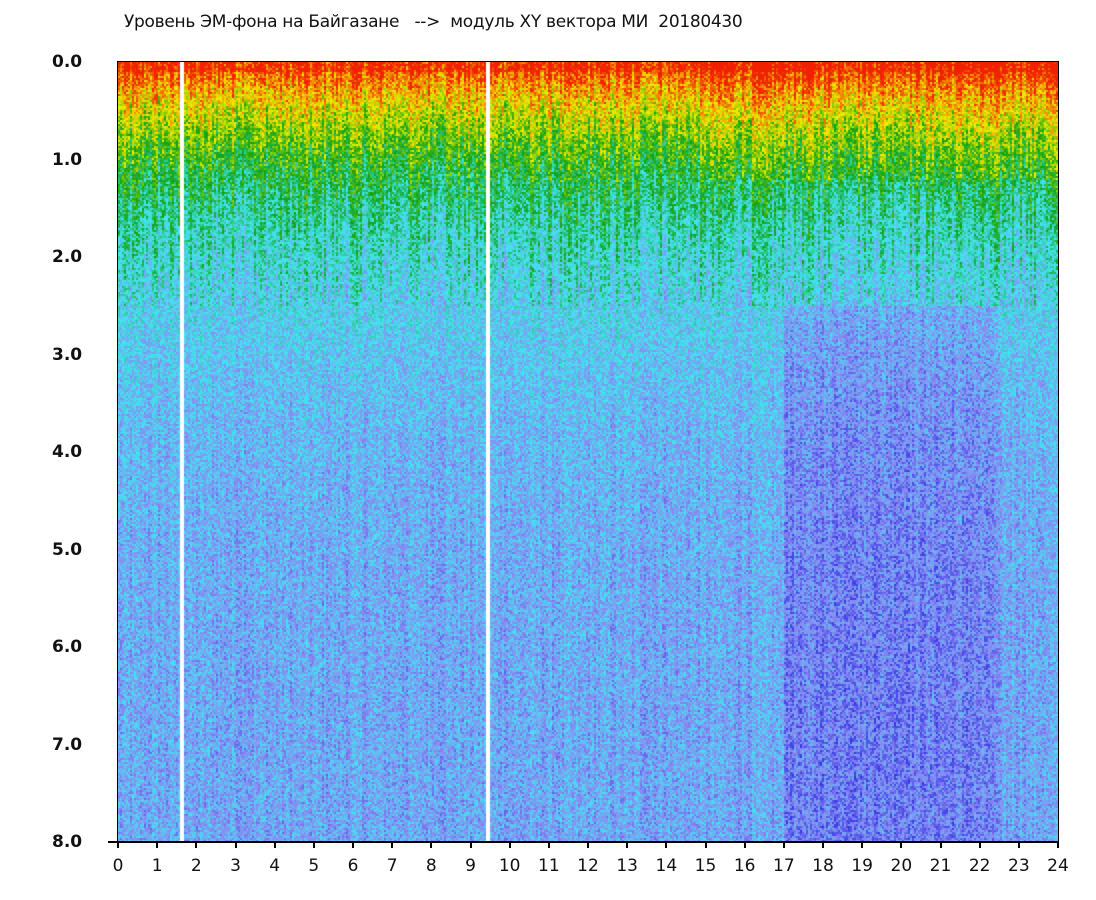 This screenshot has height=900, width=1096. What do you see at coordinates (67, 647) in the screenshot?
I see `y-tick-label: 6.0` at bounding box center [67, 647].